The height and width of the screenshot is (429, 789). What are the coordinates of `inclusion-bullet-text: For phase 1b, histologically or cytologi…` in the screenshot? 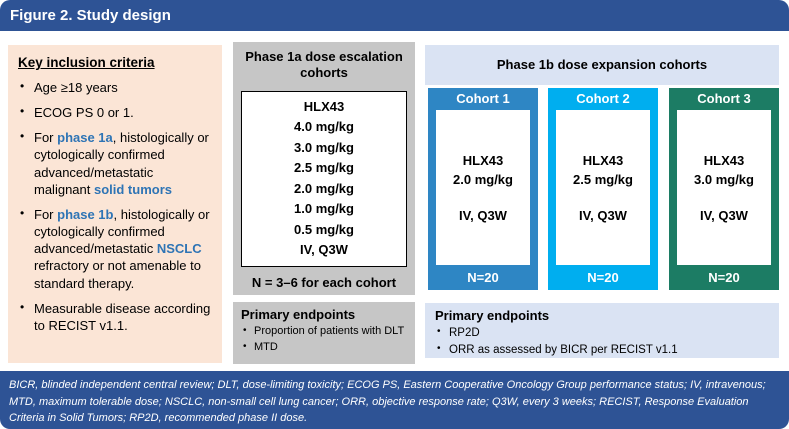 It's located at (122, 248).